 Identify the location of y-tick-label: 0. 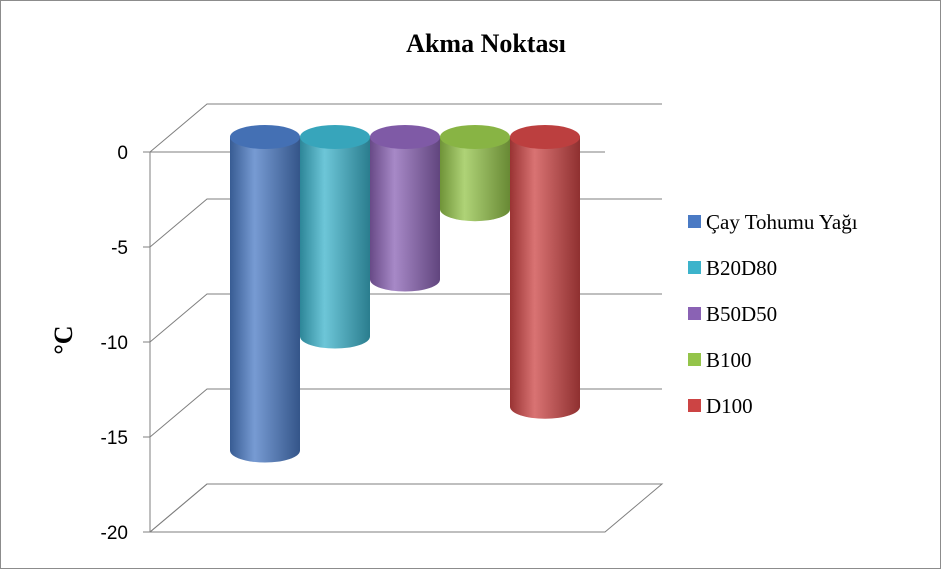
(122, 153).